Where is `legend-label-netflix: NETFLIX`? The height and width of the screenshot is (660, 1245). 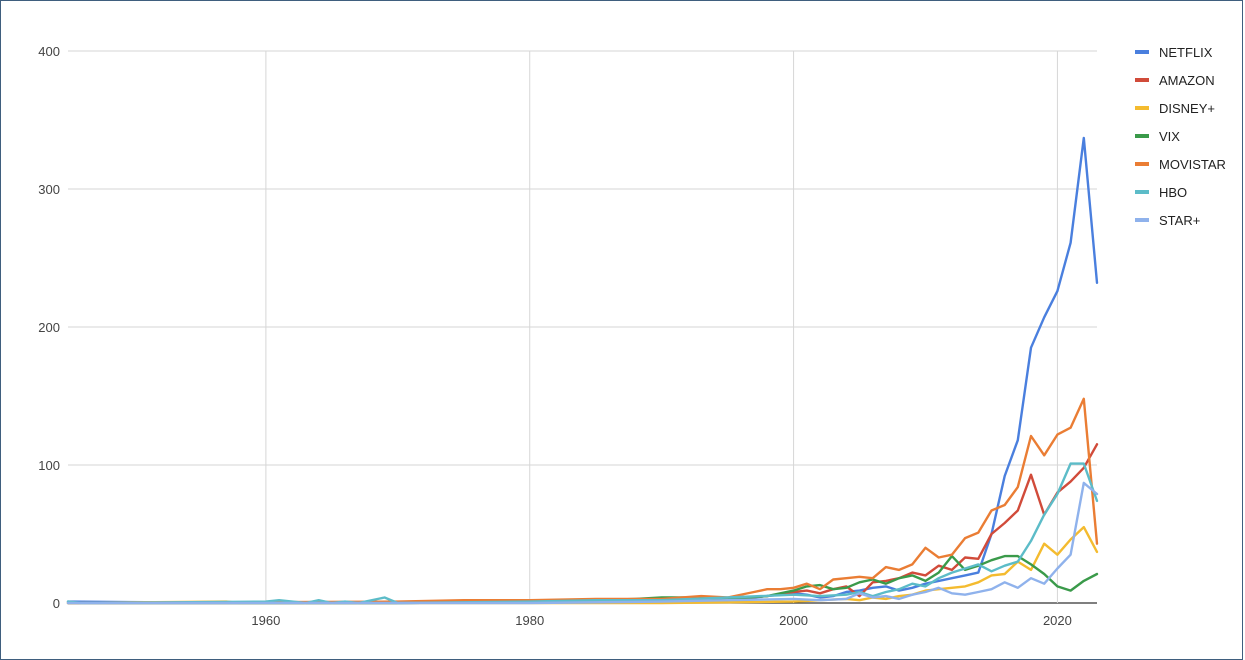
legend-label-netflix: NETFLIX is located at coordinates (1186, 52).